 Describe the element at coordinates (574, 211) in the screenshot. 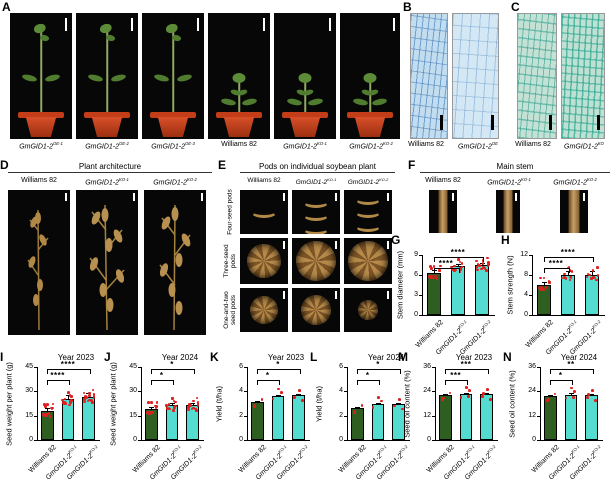

I see `stem-segment` at that location.